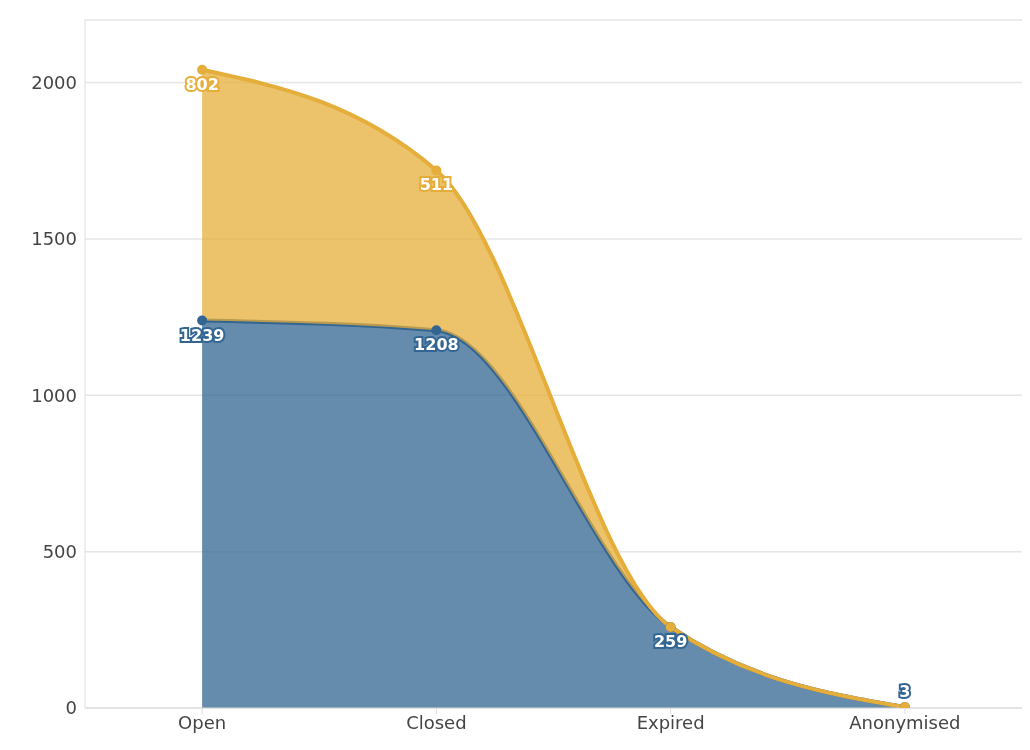 The image size is (1030, 750). What do you see at coordinates (202, 722) in the screenshot?
I see `x-tick-label: Open` at bounding box center [202, 722].